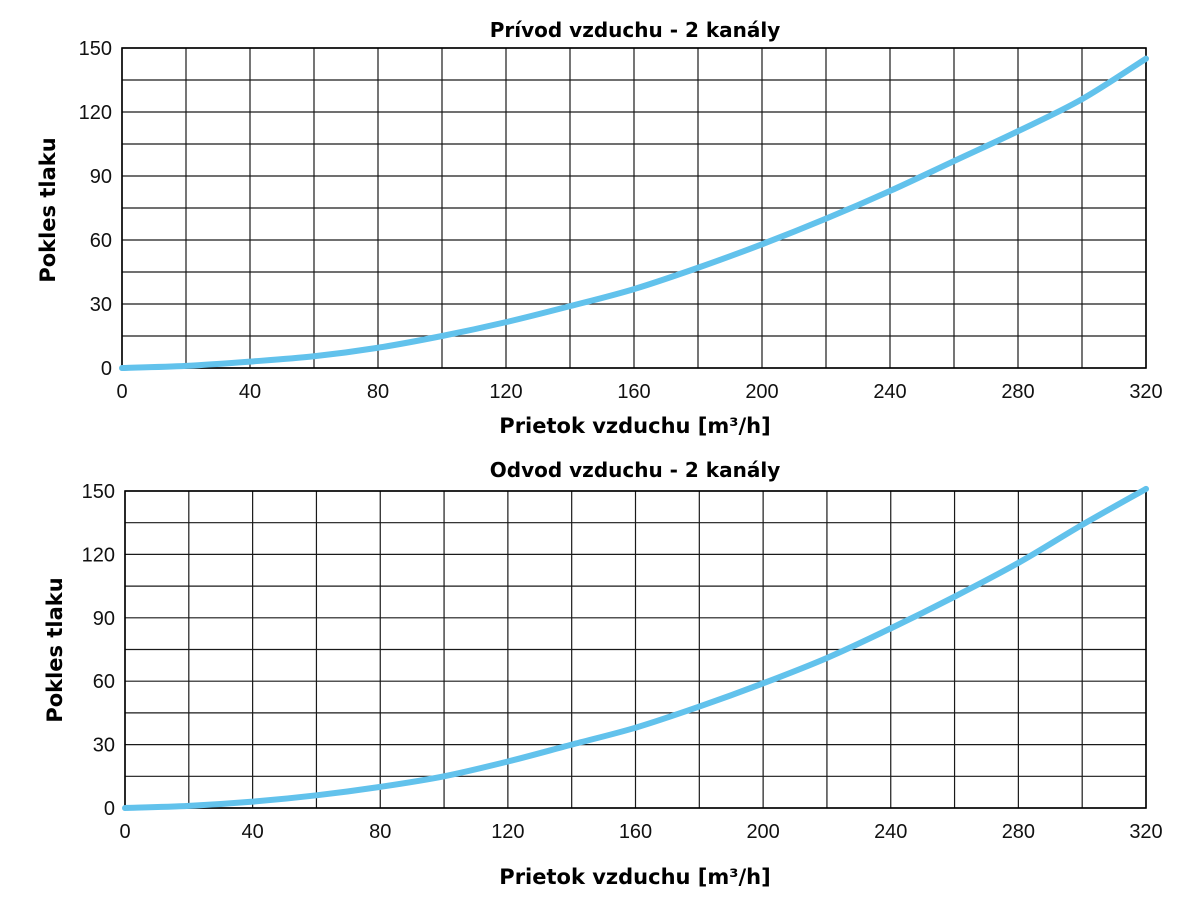 The image size is (1200, 900). What do you see at coordinates (635, 30) in the screenshot?
I see `chart-title: Prívod vzduchu - 2 kanály` at bounding box center [635, 30].